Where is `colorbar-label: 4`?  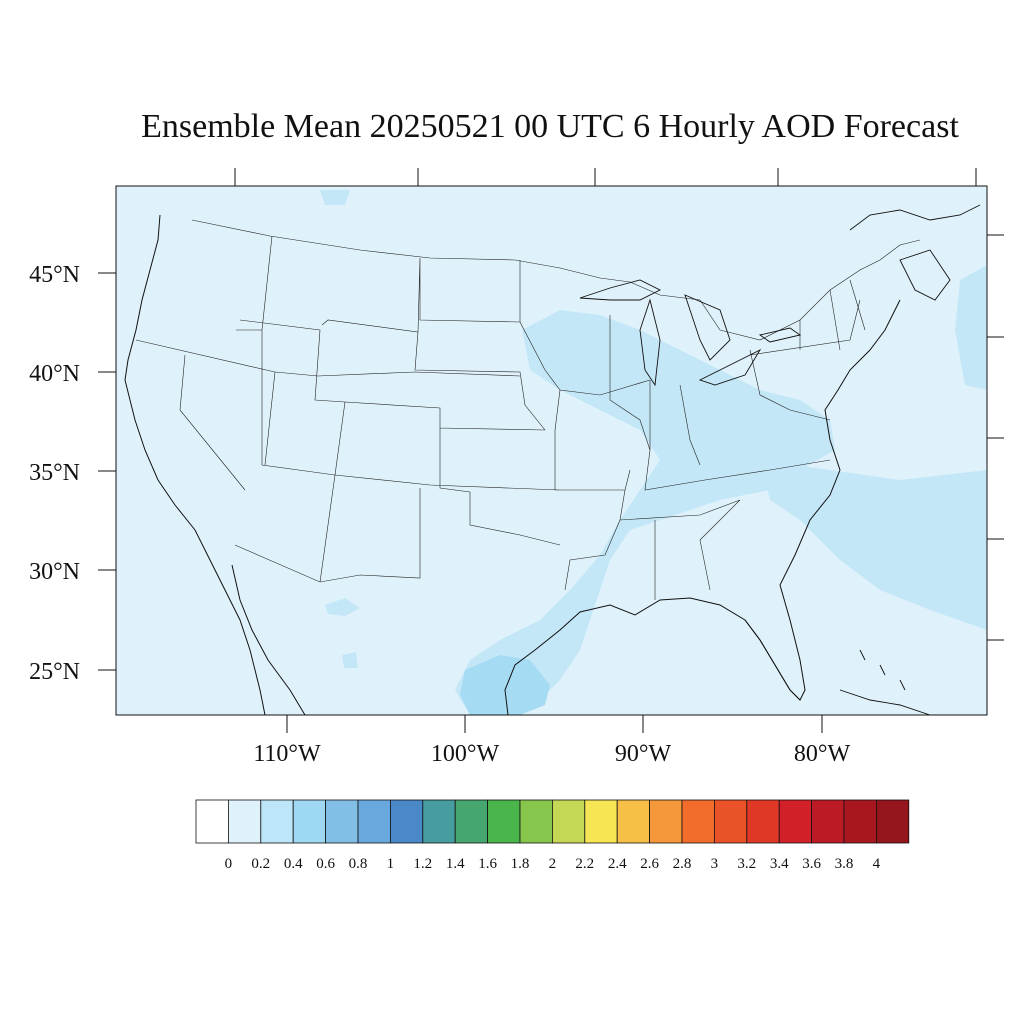
colorbar-label: 4 is located at coordinates (877, 864).